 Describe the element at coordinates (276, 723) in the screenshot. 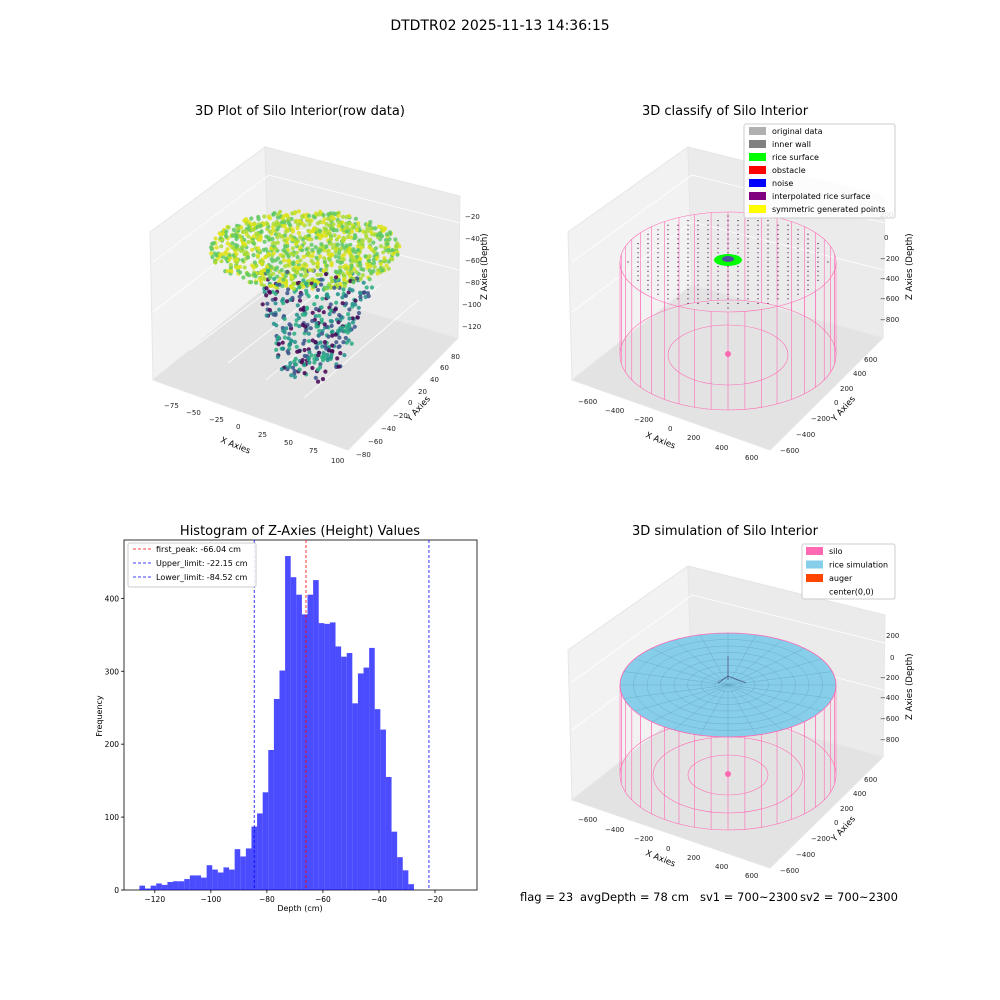

I see `histogram-bars` at that location.